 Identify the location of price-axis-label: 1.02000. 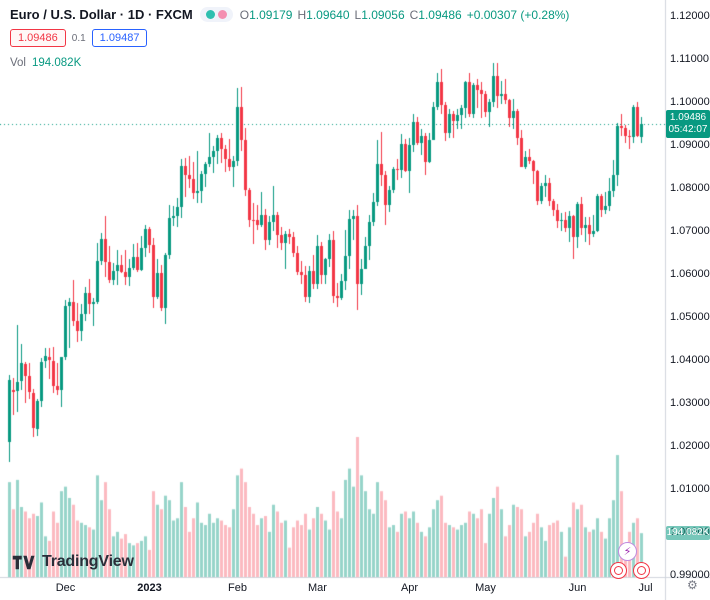
(690, 446).